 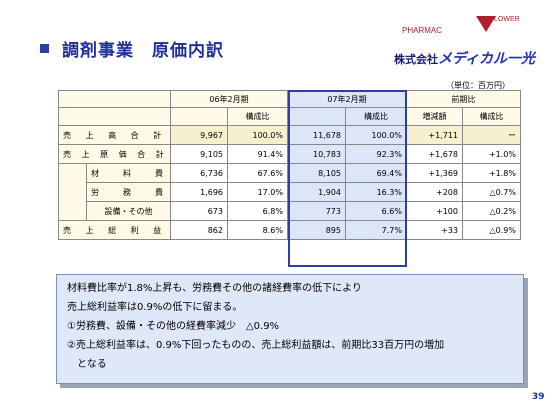 I want to click on commentary-line: 売上総利益率は0.9%の低下に留まる。, so click(x=155, y=307).